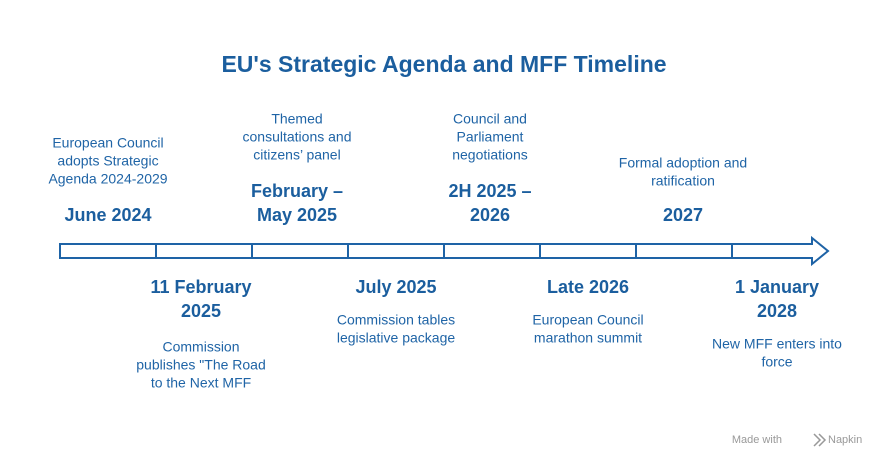 This screenshot has height=468, width=888. I want to click on event-description: adopts Strategic, so click(107, 161).